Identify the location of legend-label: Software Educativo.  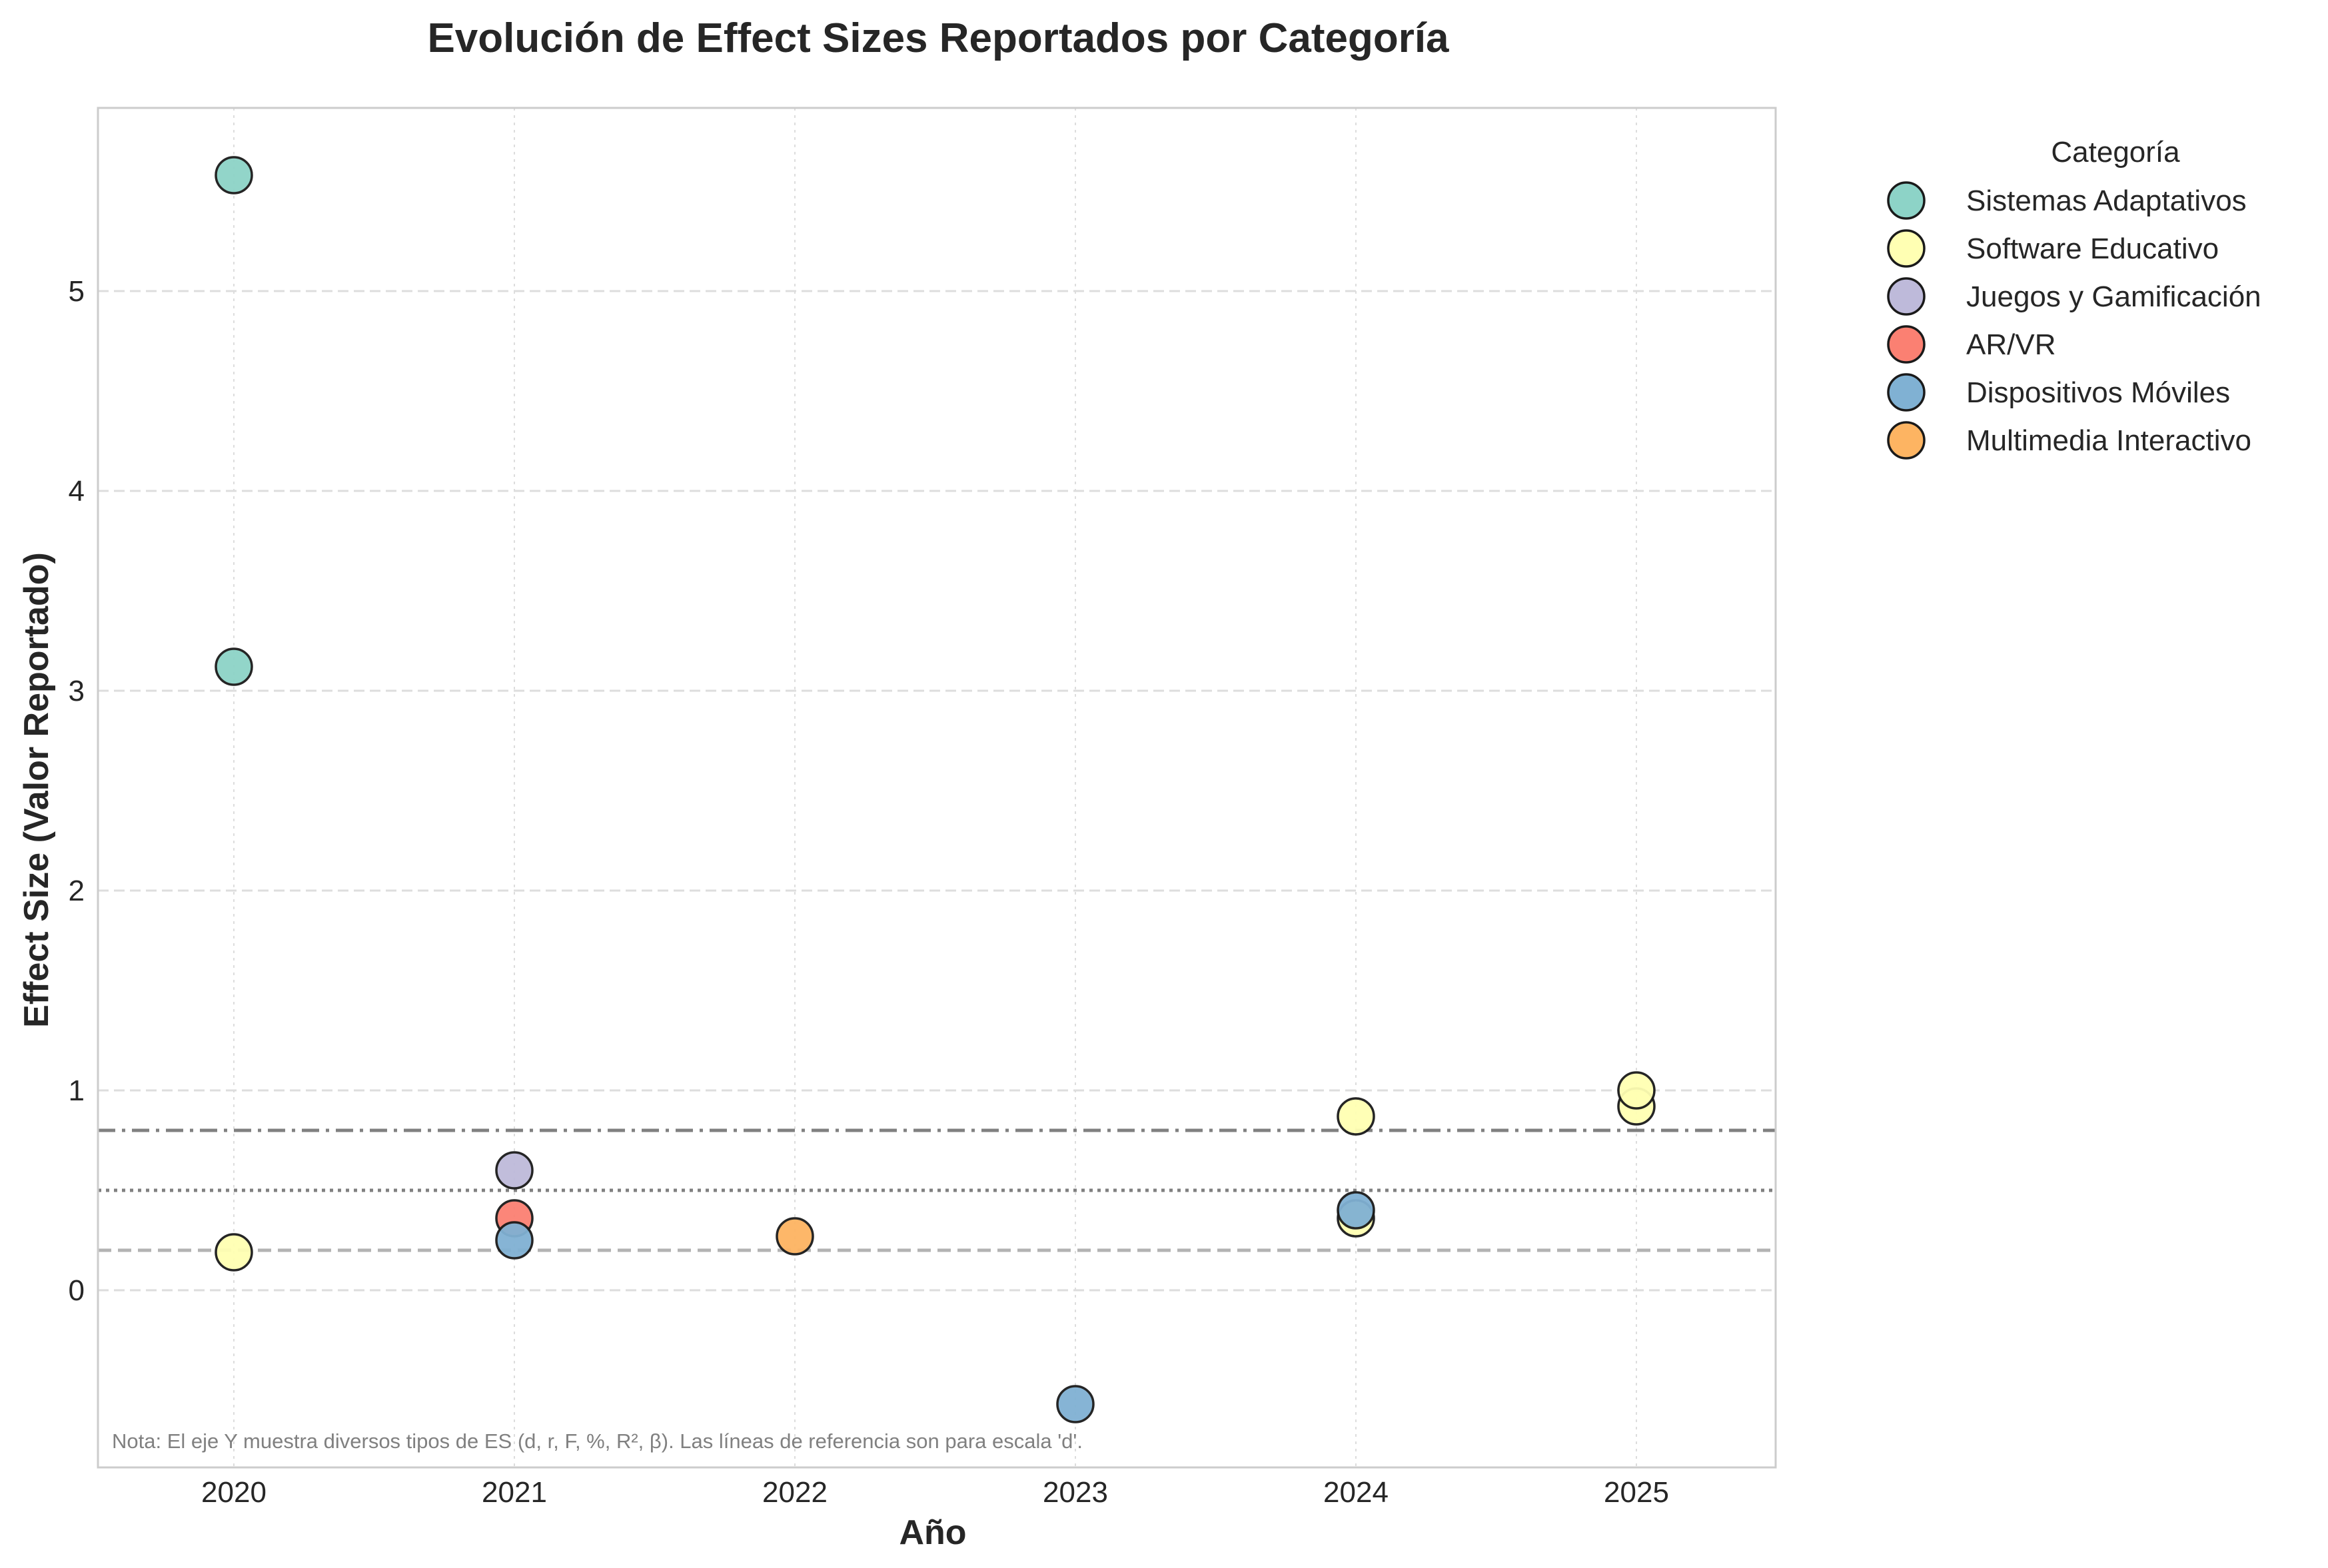
(2092, 249).